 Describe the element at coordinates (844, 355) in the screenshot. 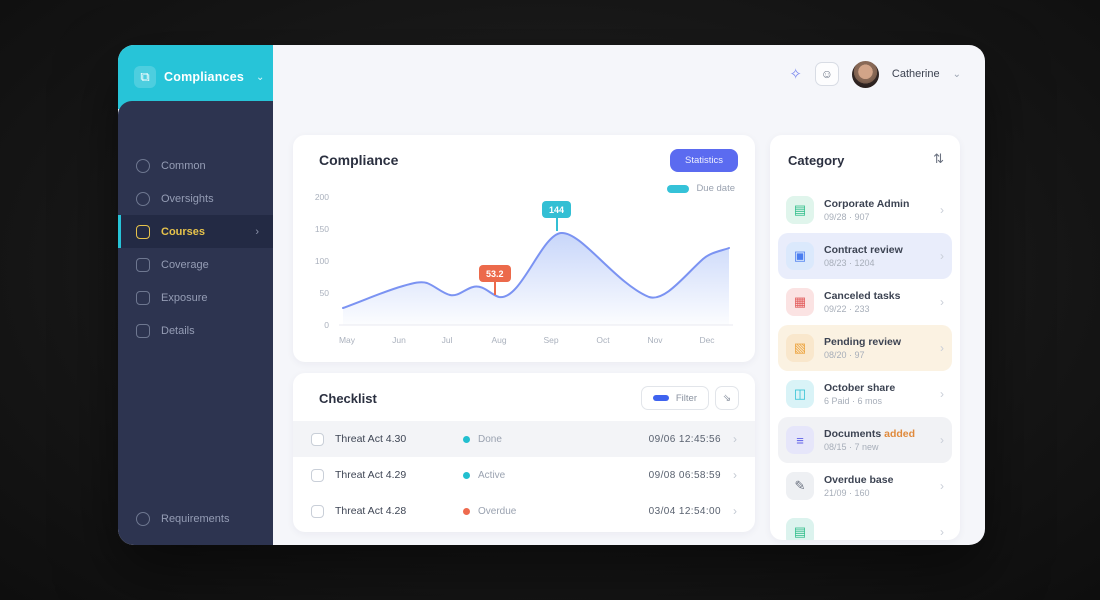

I see `category-subtitle: 08/20 · 97` at that location.